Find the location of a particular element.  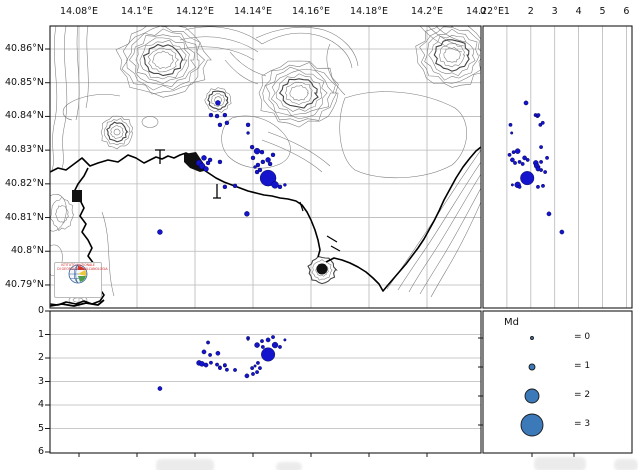

lon-tick-label: 14.18°E is located at coordinates (369, 11).